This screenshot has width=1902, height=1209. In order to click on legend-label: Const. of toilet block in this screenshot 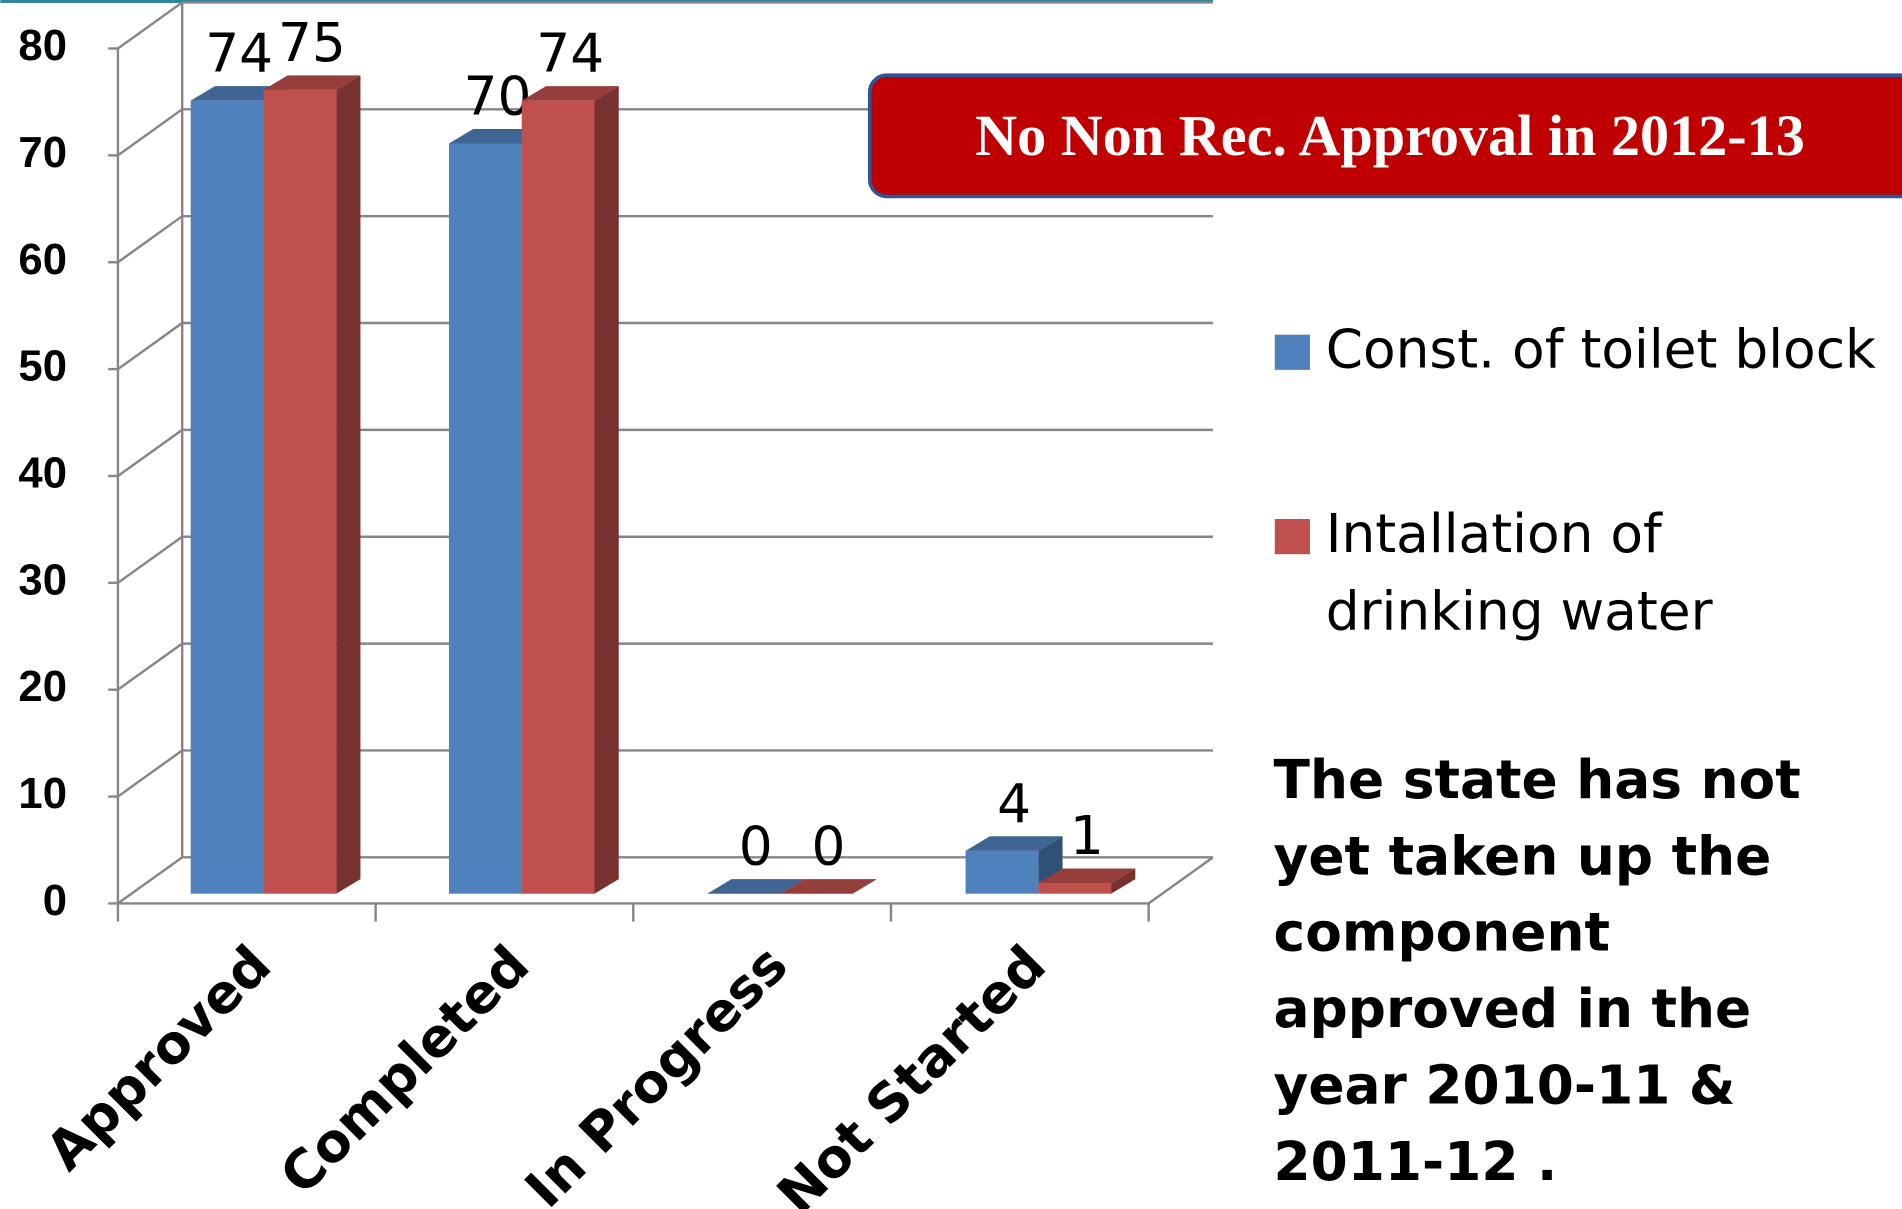, I will do `click(1600, 349)`.